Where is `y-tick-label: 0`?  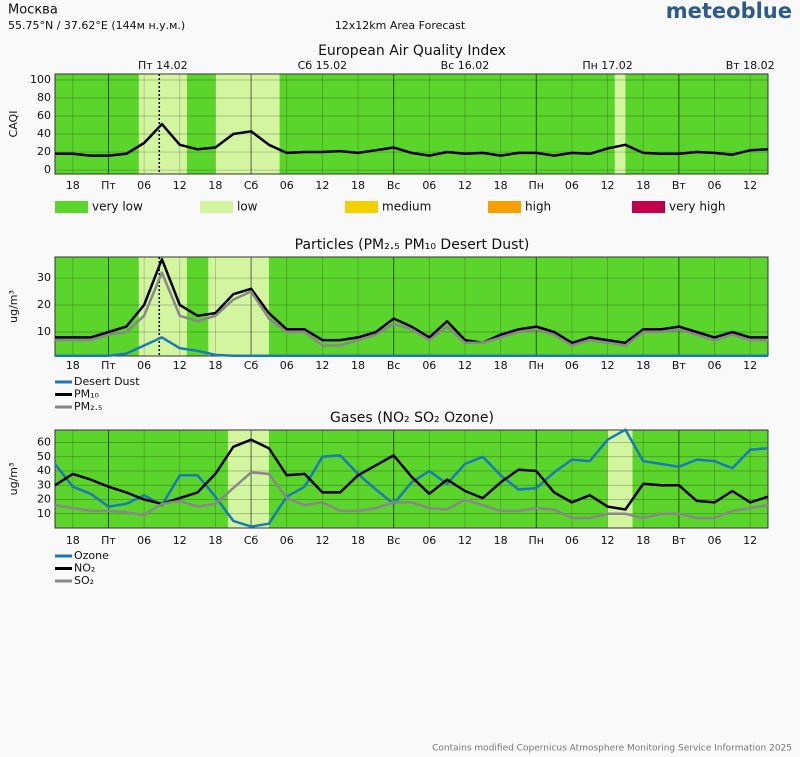 y-tick-label: 0 is located at coordinates (47, 169).